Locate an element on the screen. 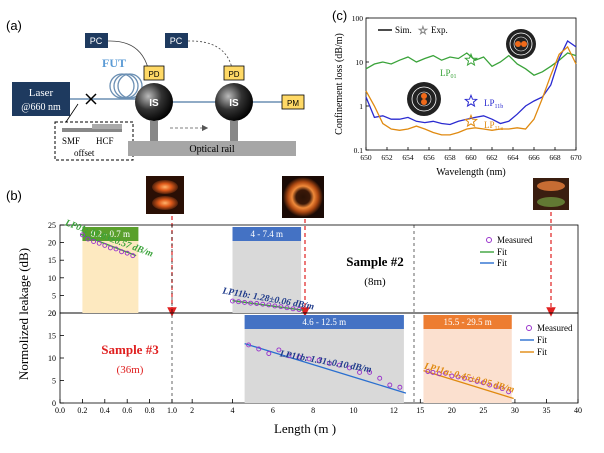  xtick-label: 1.0 is located at coordinates (172, 410).